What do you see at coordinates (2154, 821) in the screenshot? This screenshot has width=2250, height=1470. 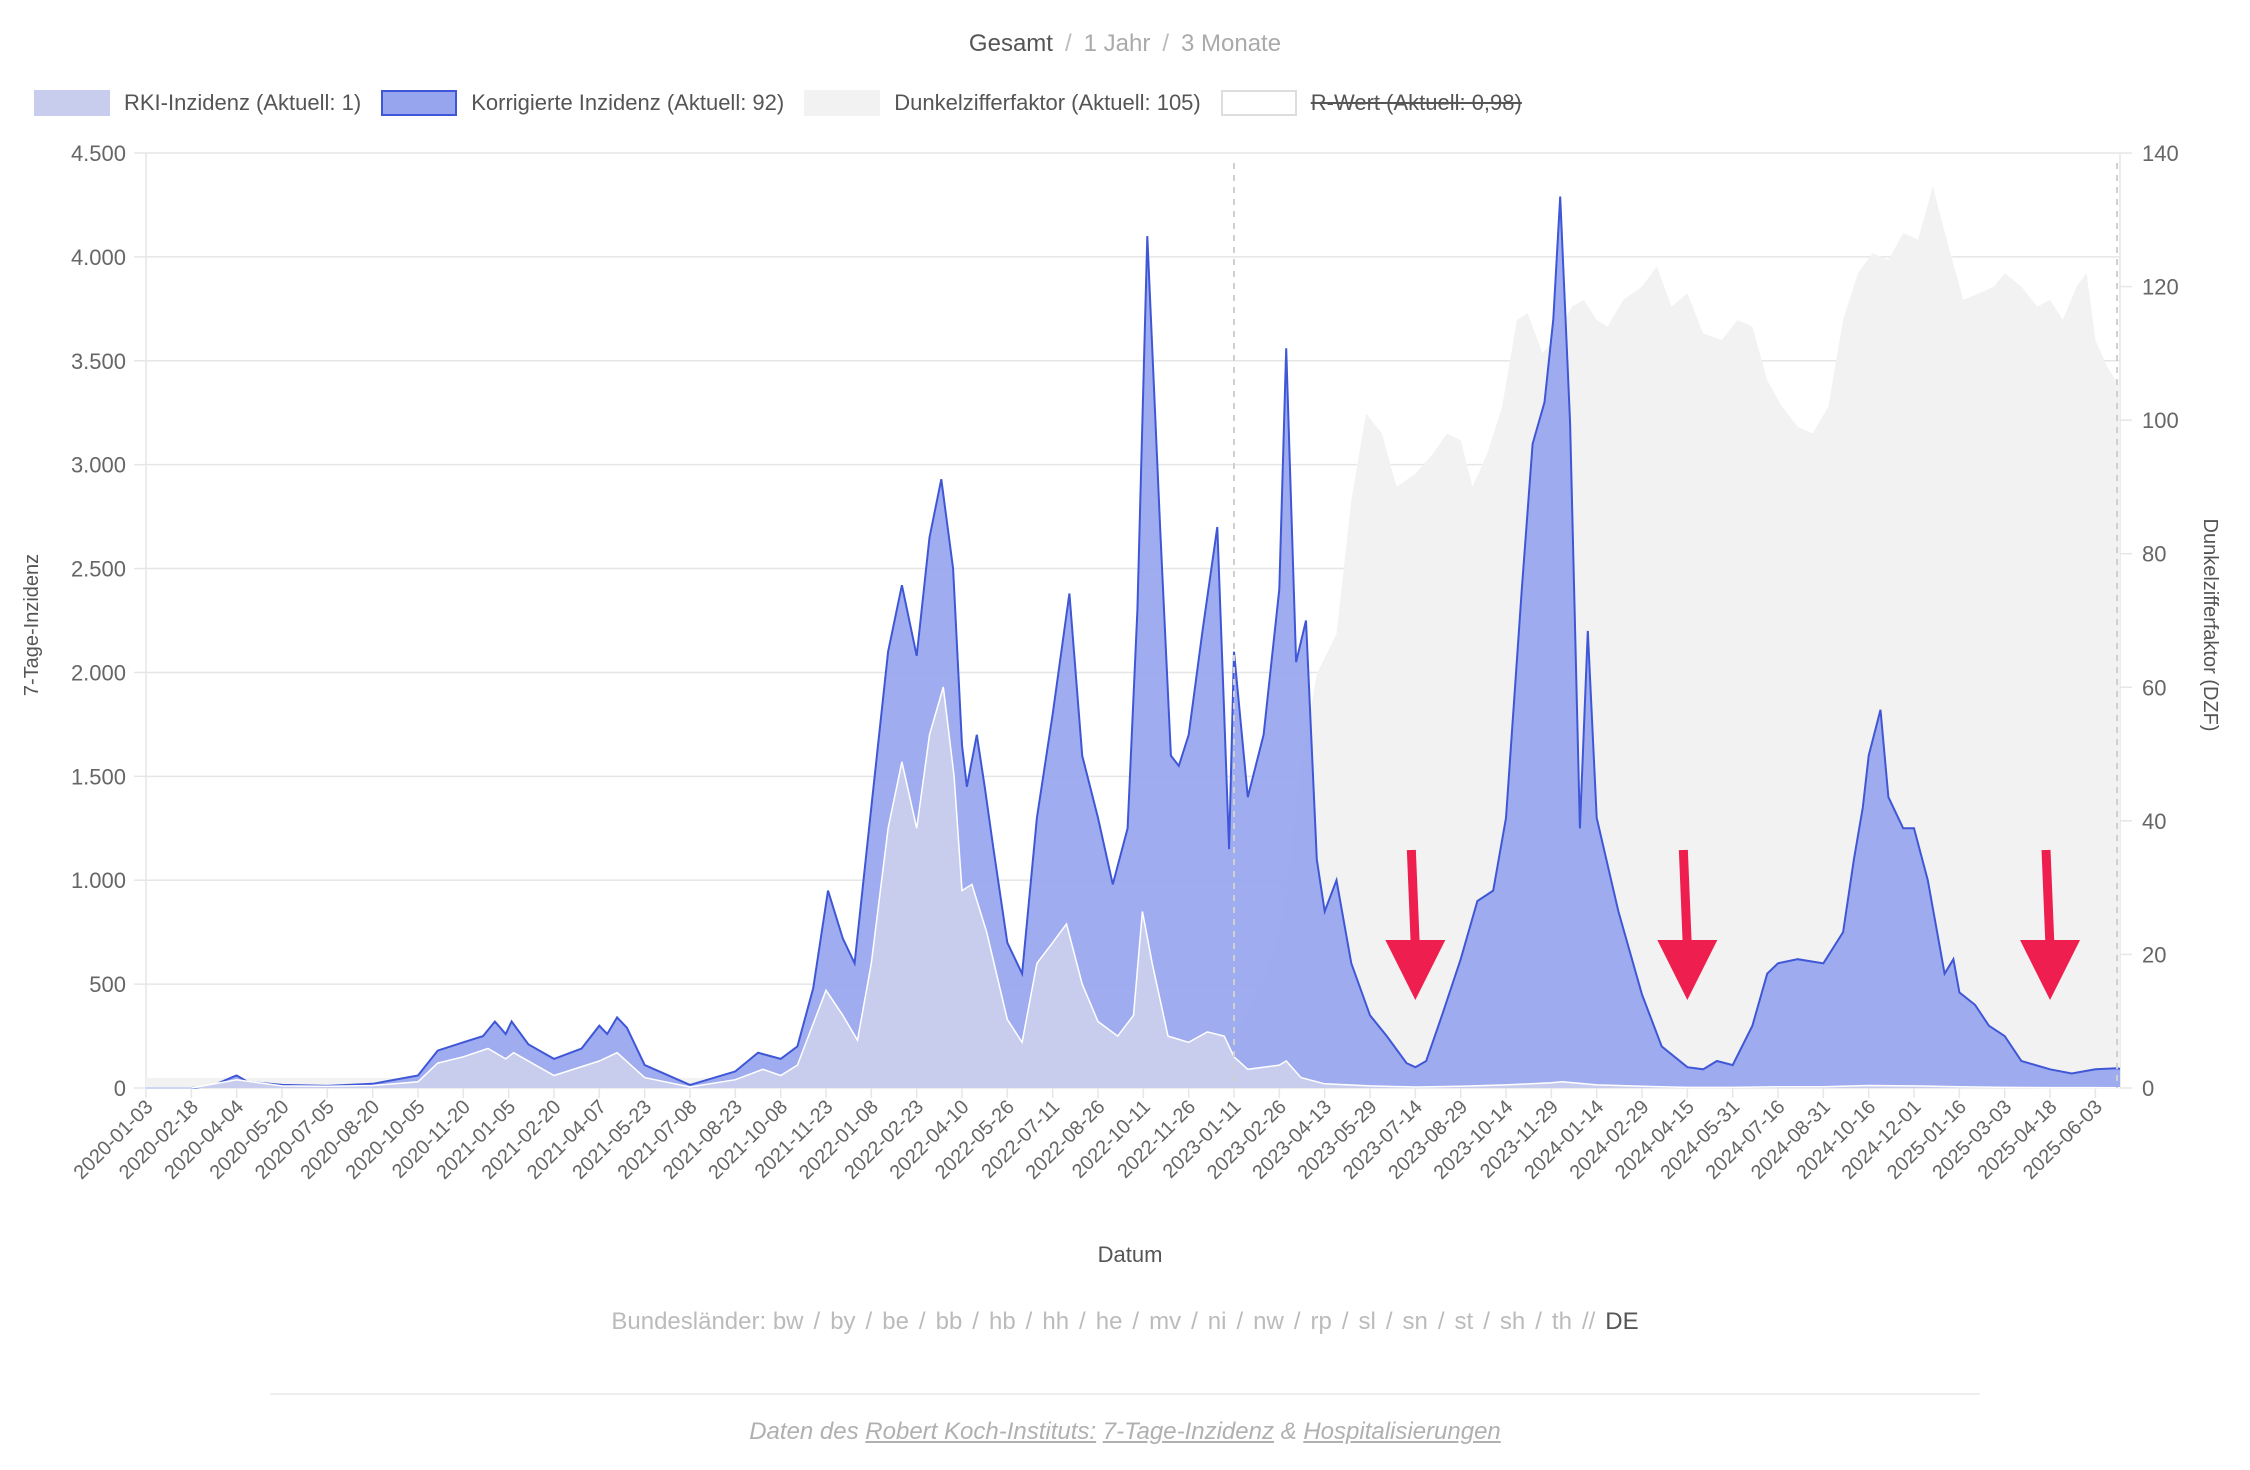 I see `y2-tick-label: 40` at bounding box center [2154, 821].